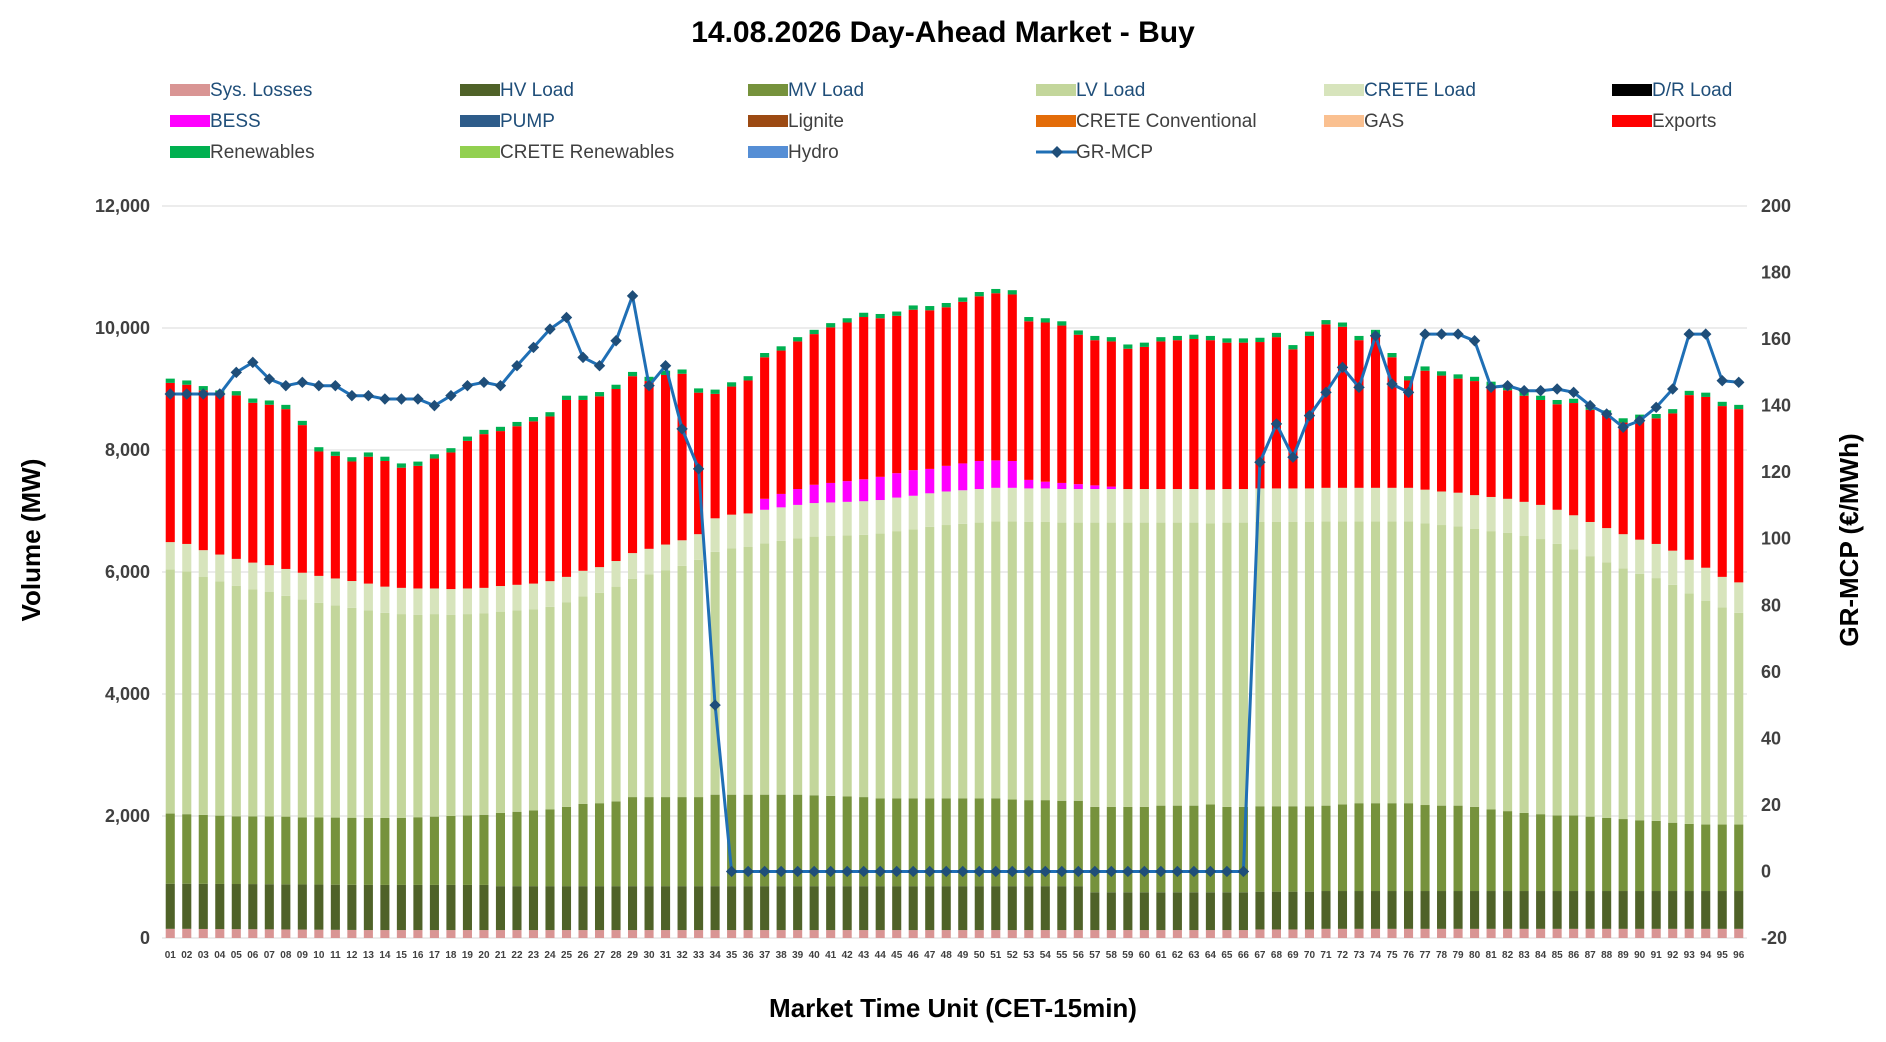 The width and height of the screenshot is (1886, 1042). Describe the element at coordinates (1326, 955) in the screenshot. I see `x-tick-label: 71` at that location.